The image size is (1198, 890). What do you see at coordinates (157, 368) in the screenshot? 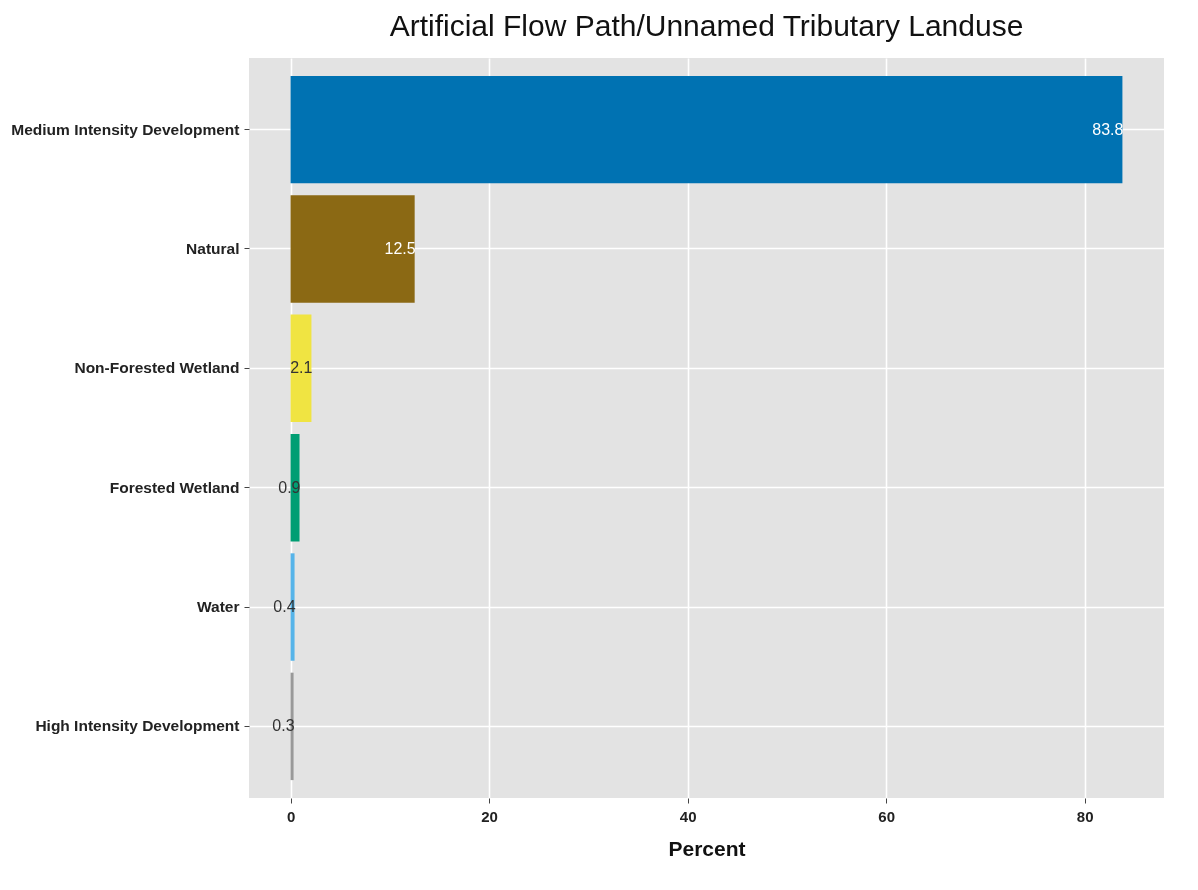
I see `y-tick-label: Non-Forested Wetland` at bounding box center [157, 368].